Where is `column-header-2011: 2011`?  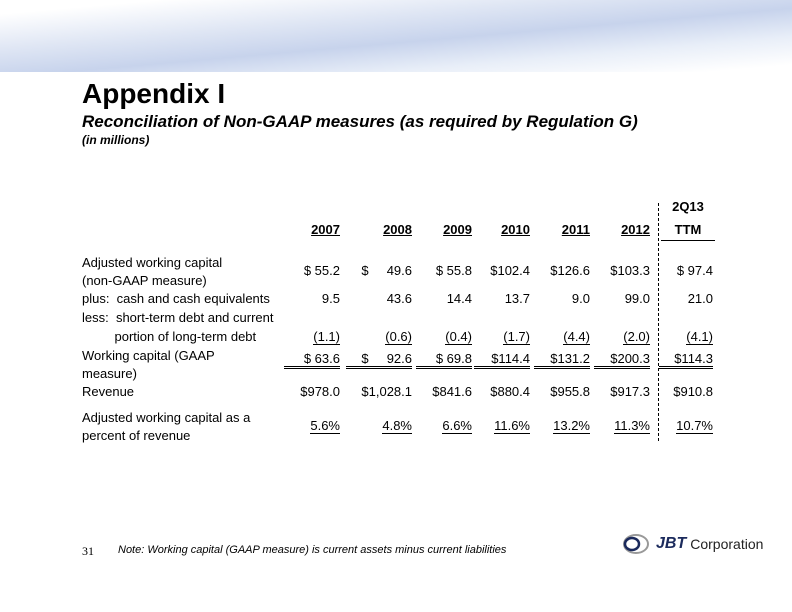 column-header-2011: 2011 is located at coordinates (575, 229).